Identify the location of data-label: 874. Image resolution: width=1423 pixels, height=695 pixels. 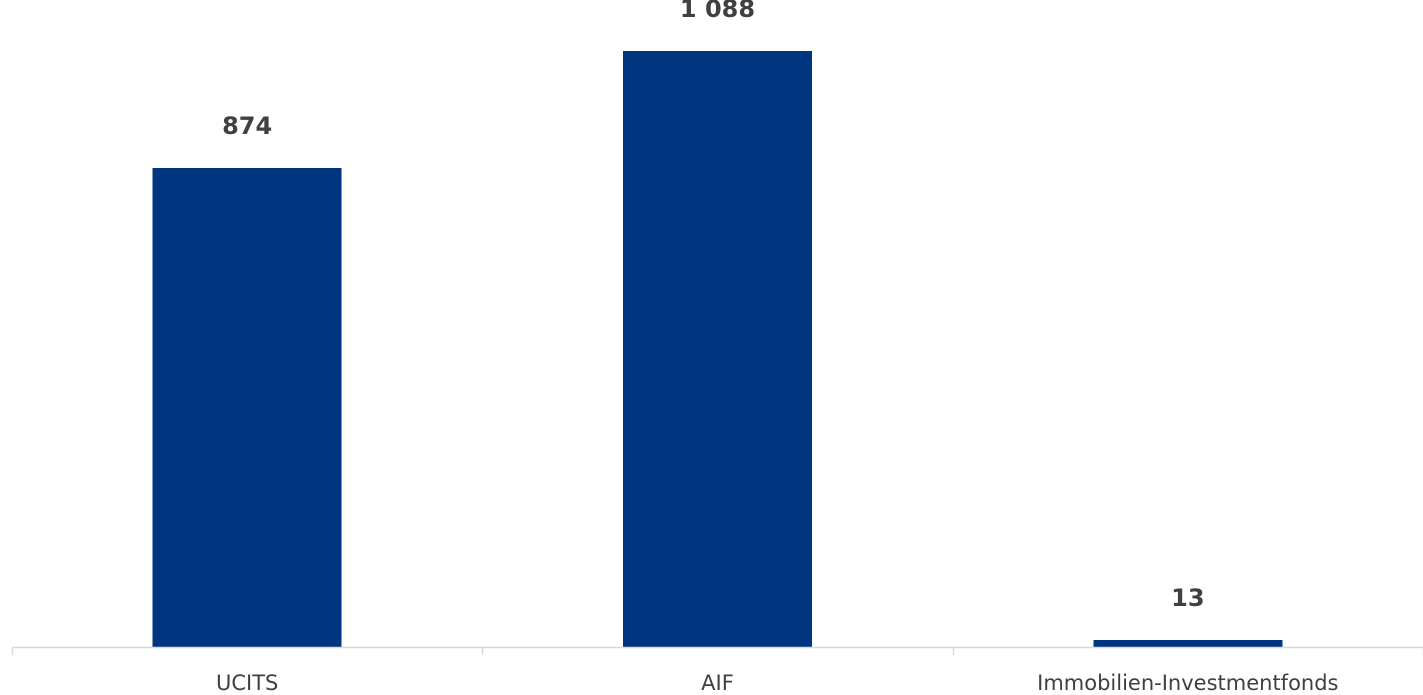
(247, 126).